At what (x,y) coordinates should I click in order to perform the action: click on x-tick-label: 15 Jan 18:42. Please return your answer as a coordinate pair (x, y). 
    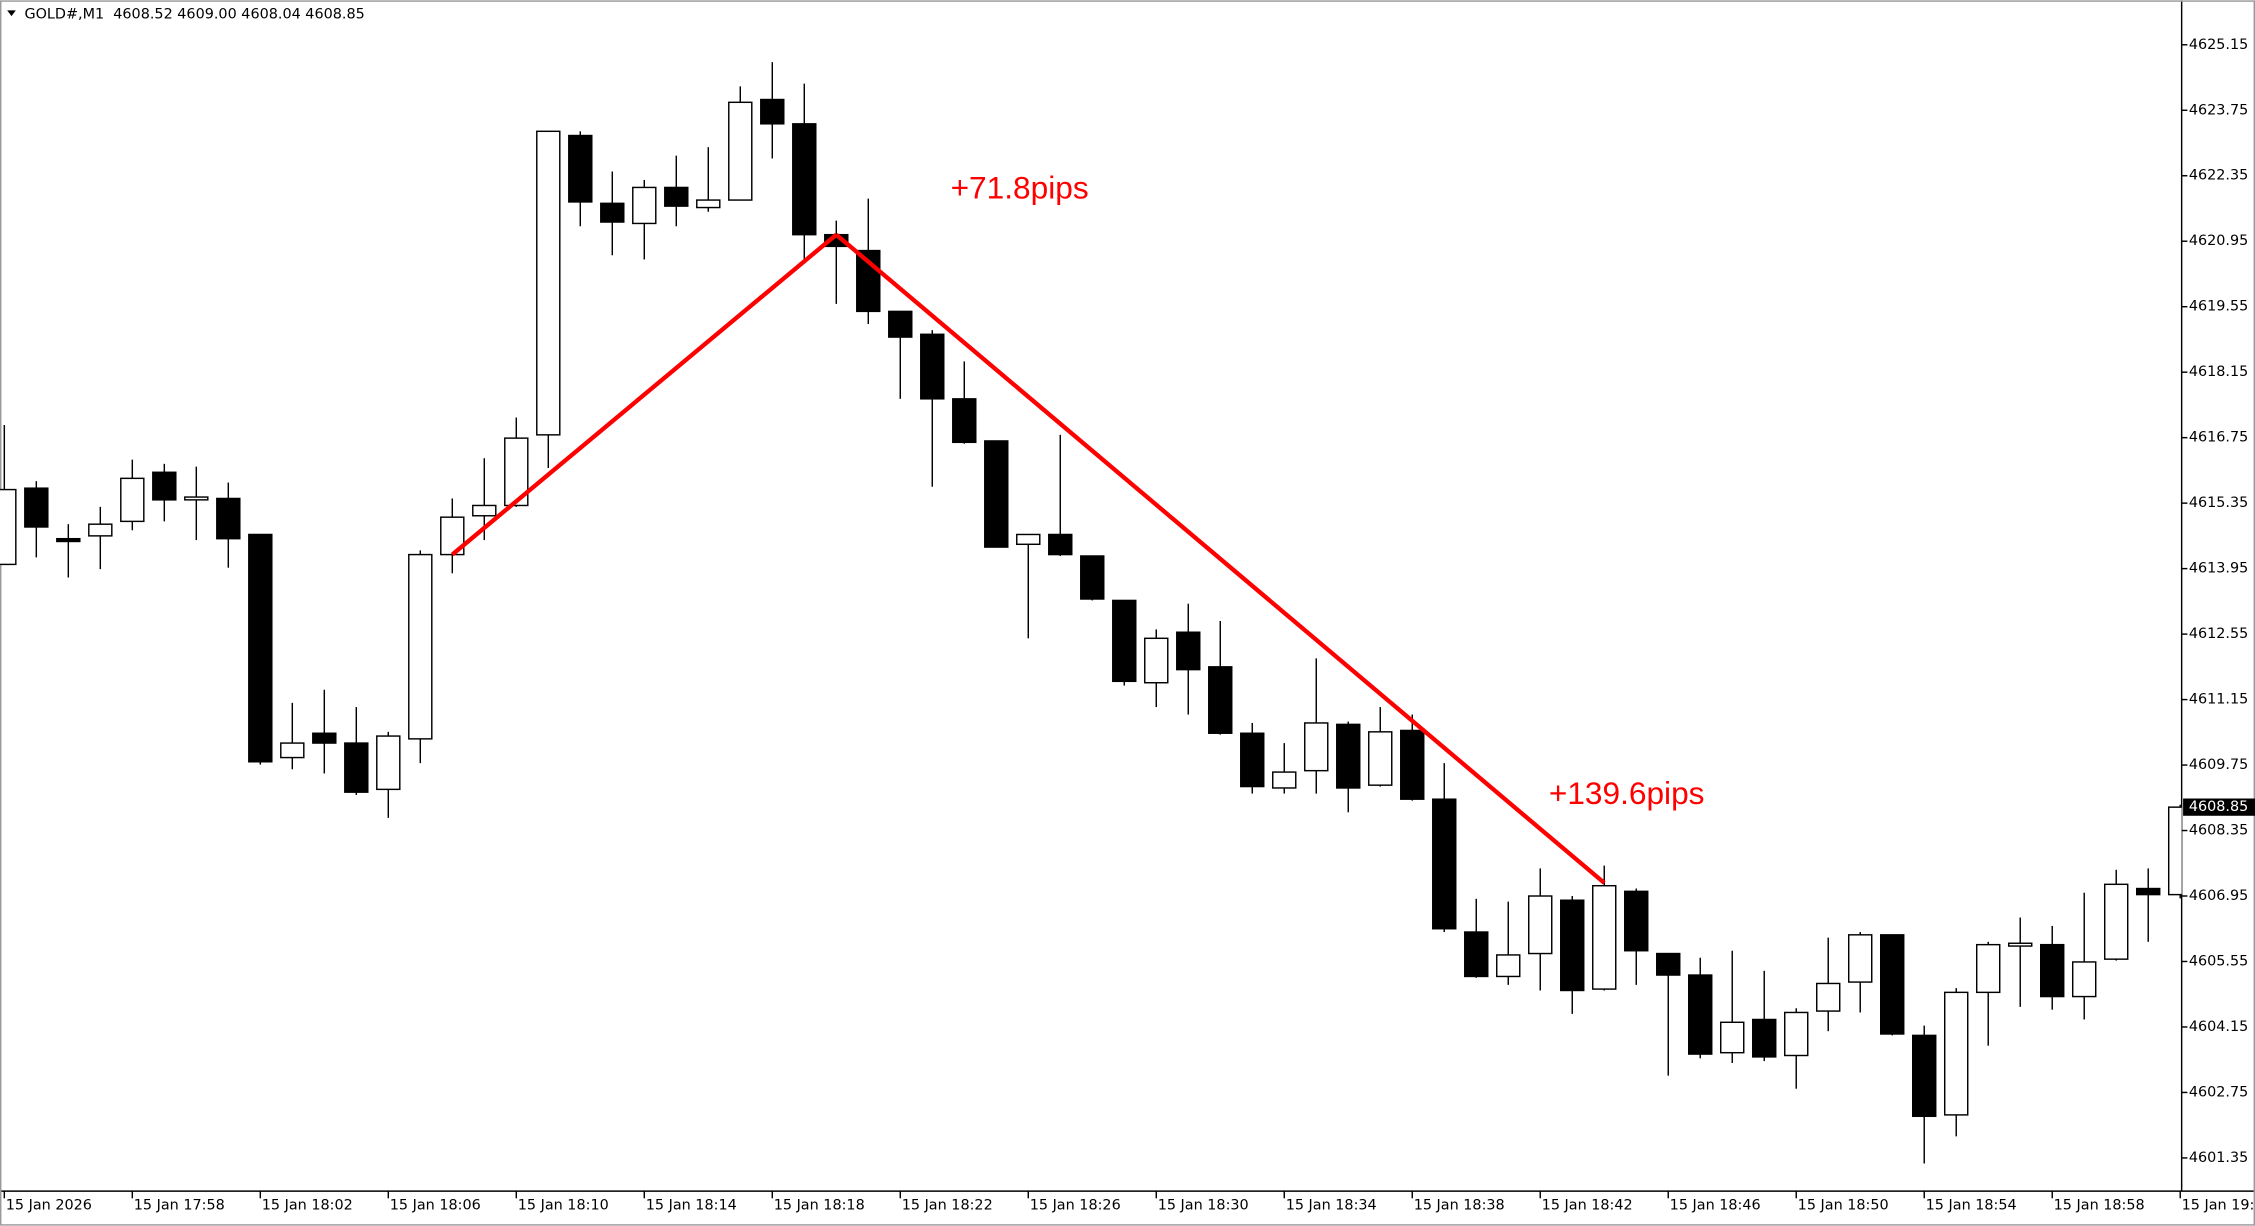
    Looking at the image, I should click on (1587, 1206).